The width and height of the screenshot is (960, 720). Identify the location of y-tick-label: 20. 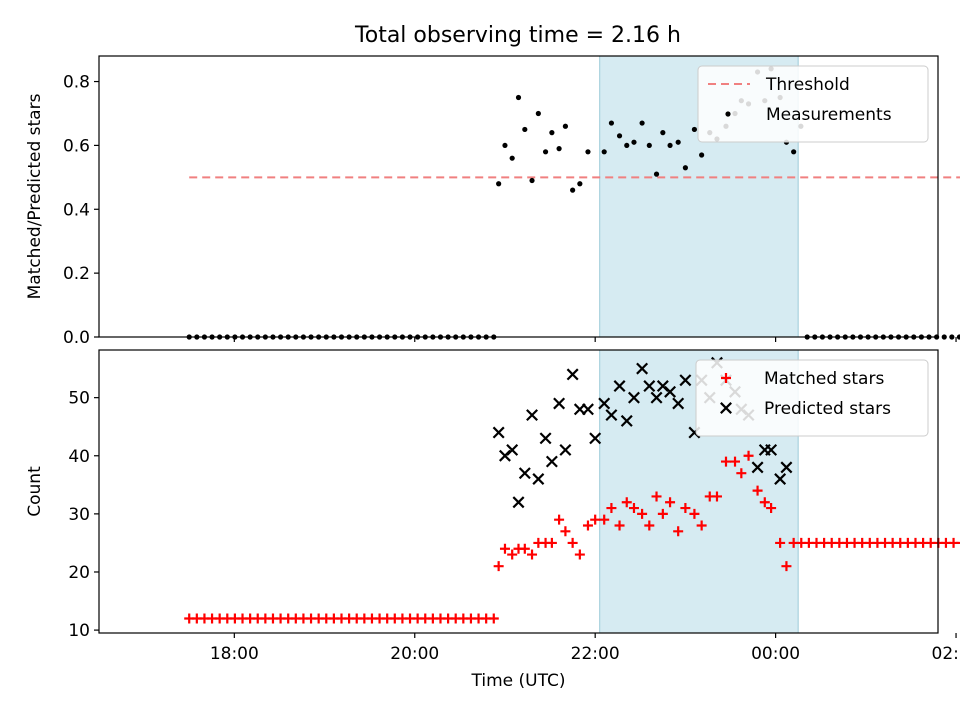
(79, 573).